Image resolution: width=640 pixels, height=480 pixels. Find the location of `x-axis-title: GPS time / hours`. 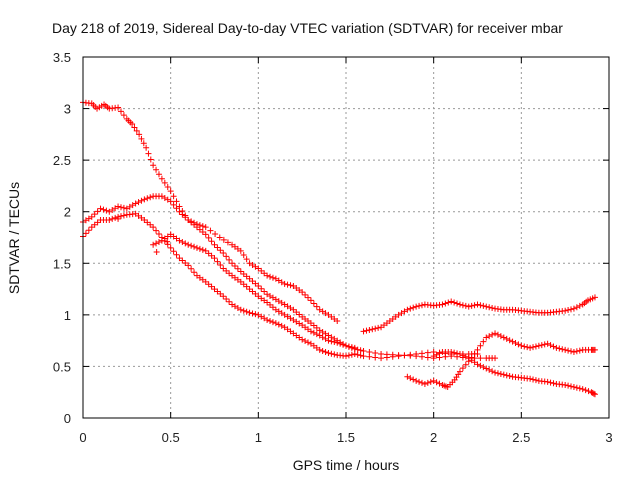

x-axis-title: GPS time / hours is located at coordinates (346, 465).